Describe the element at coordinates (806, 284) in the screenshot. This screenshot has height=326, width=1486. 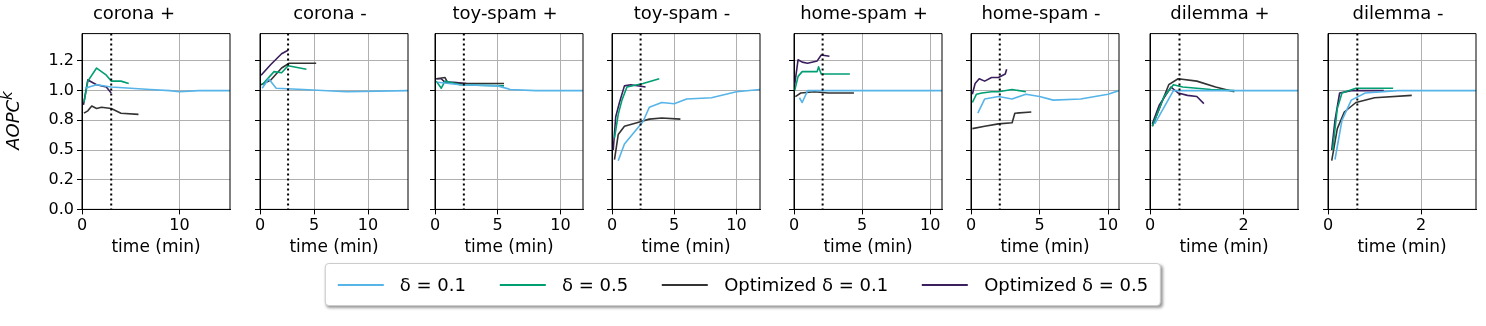
I see `legend-label: Optimized δ = 0.1` at that location.